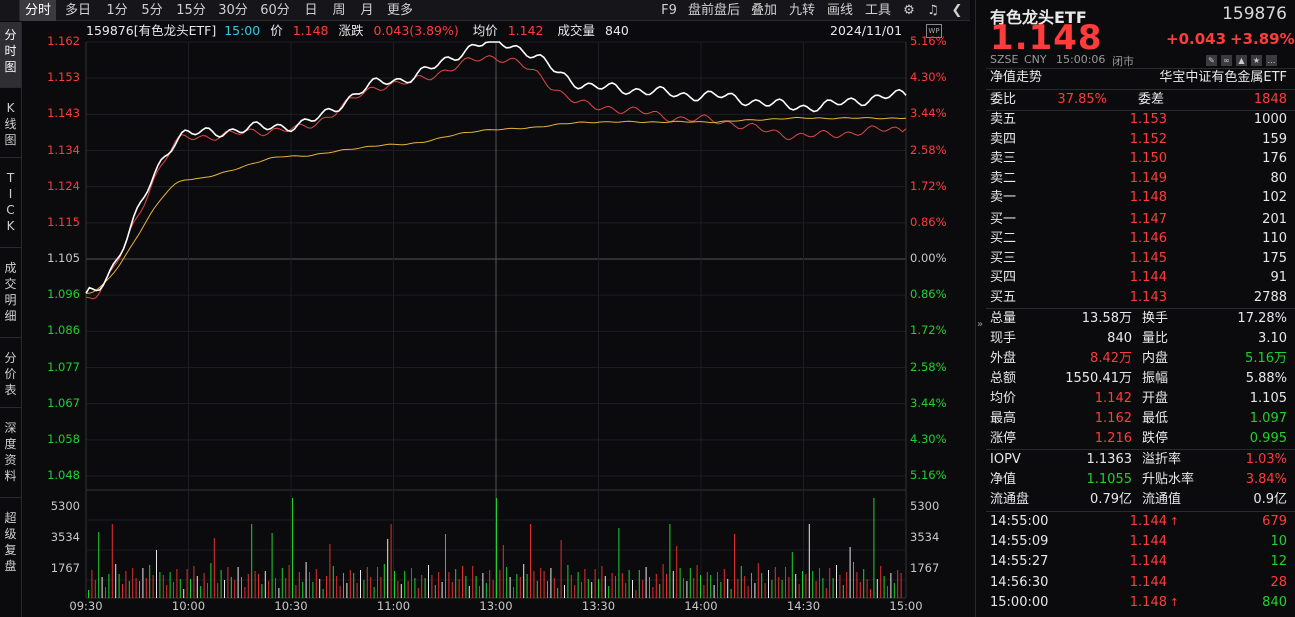  I want to click on draw-line-button: 画线, so click(839, 10).